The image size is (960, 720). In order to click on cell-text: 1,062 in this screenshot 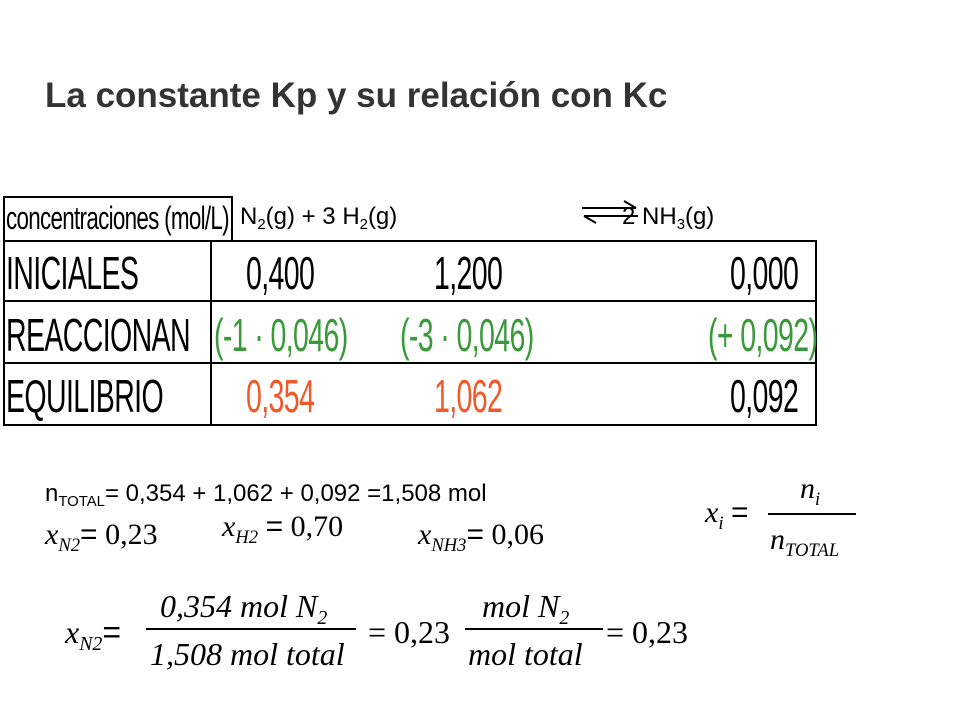, I will do `click(468, 396)`.